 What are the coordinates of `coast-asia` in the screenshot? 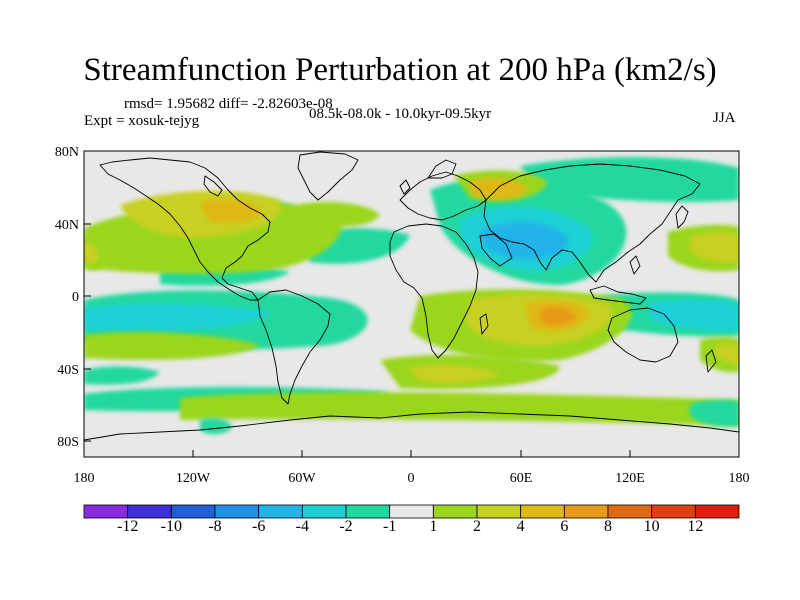 It's located at (592, 223).